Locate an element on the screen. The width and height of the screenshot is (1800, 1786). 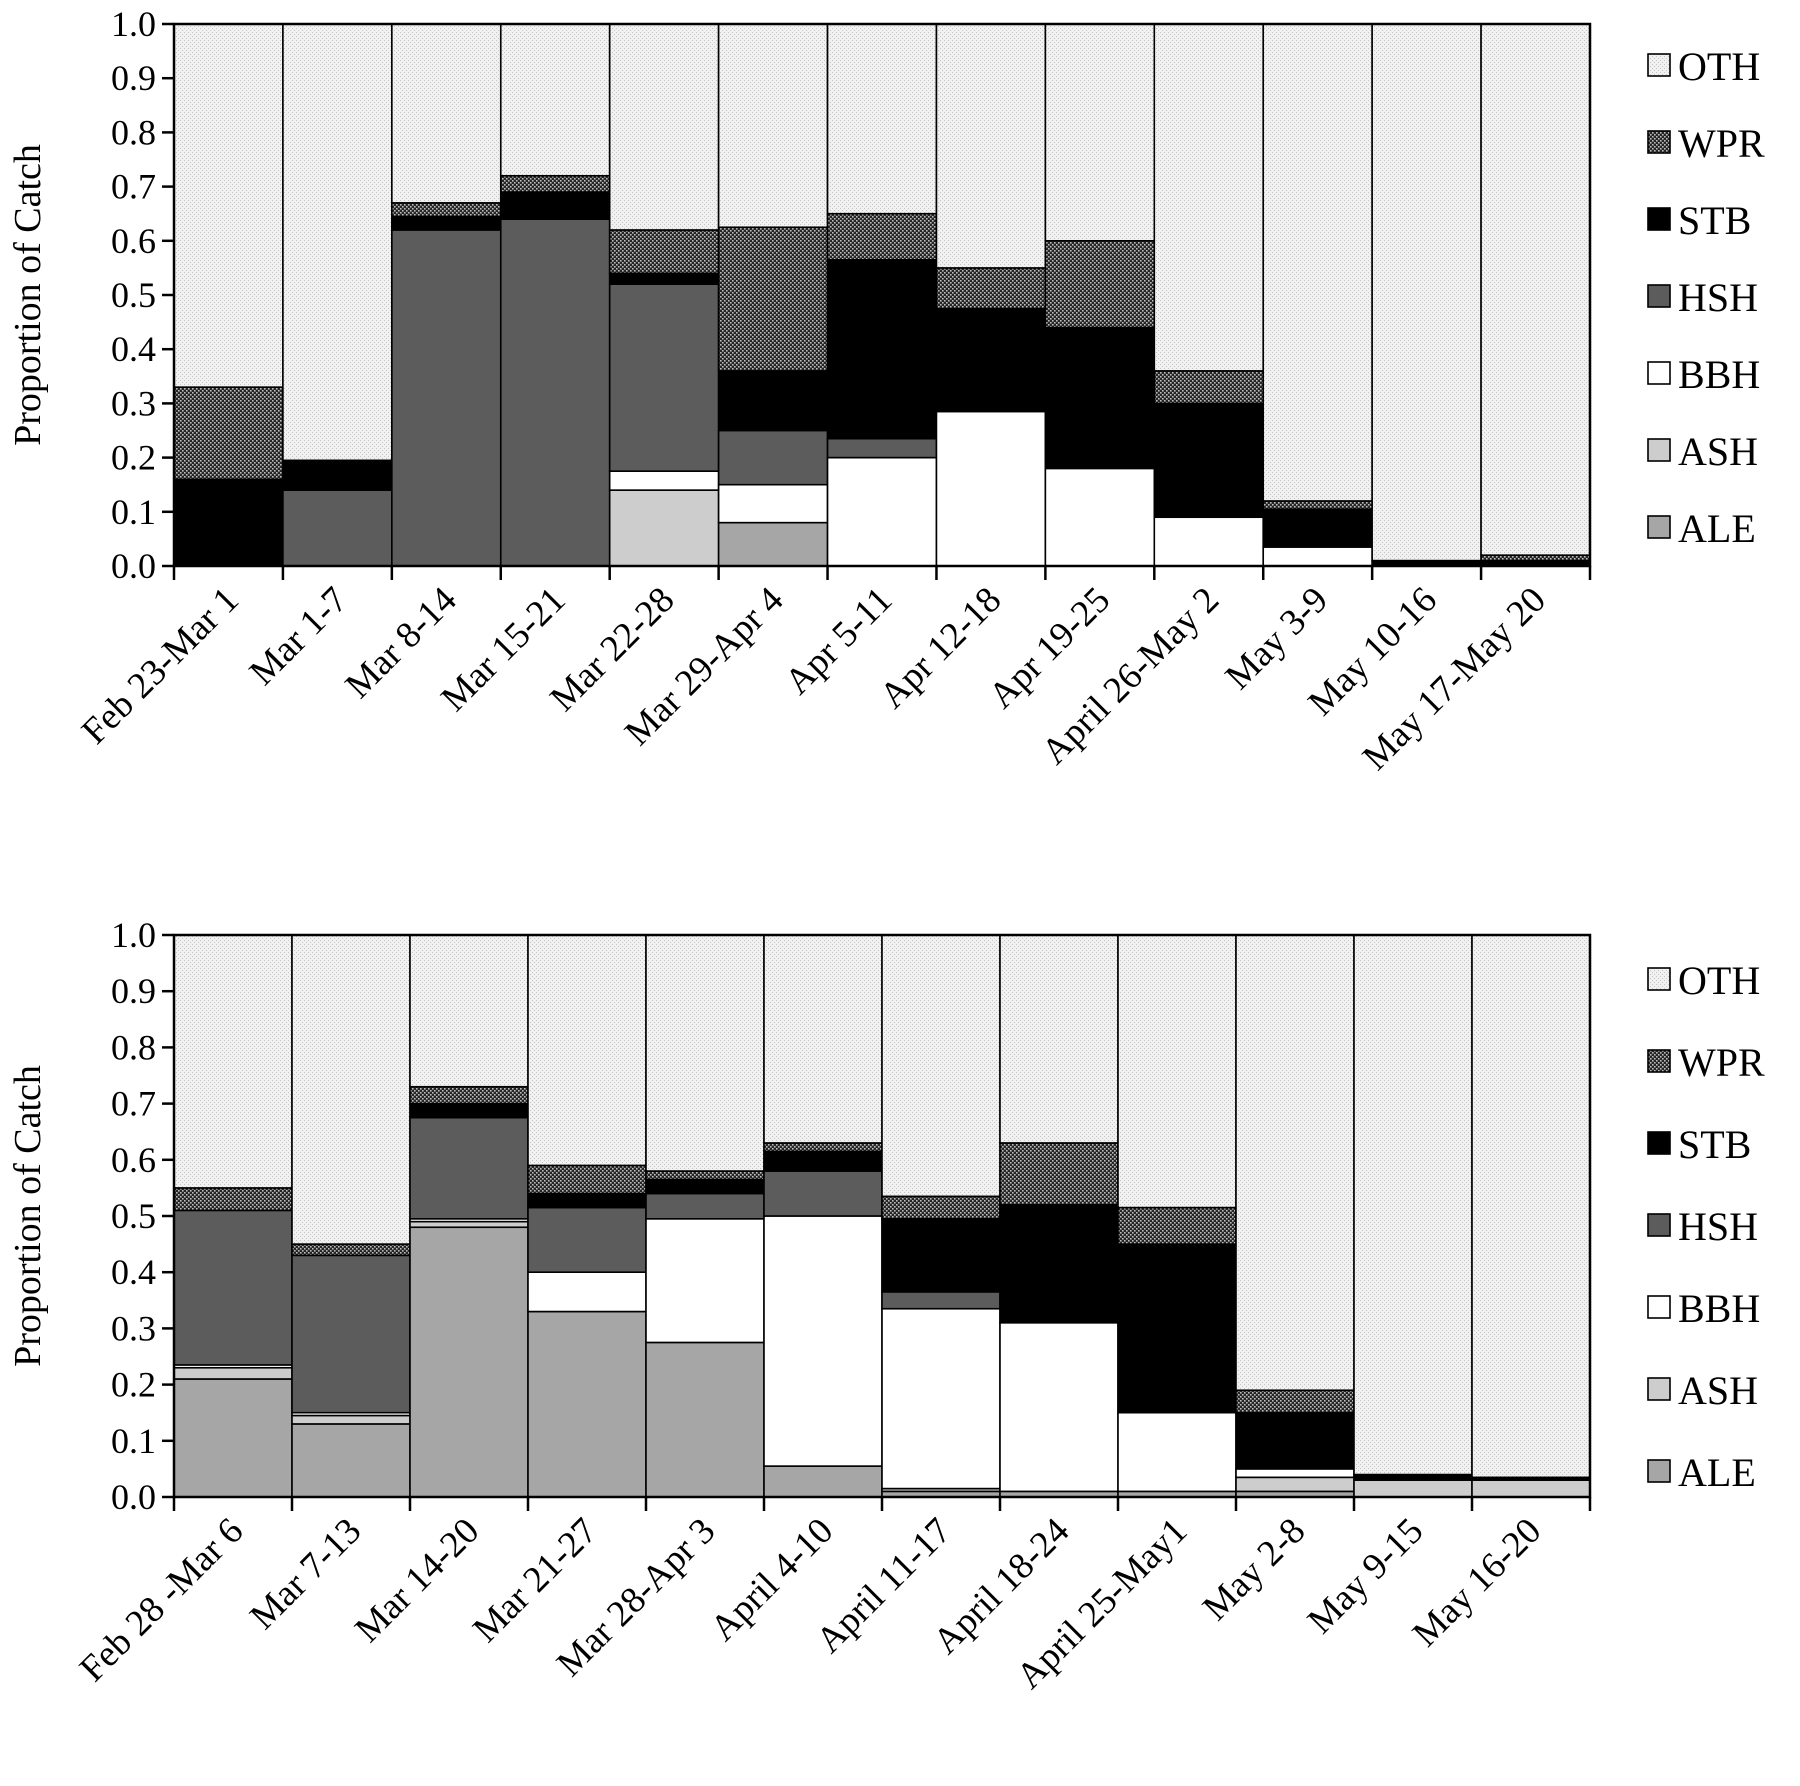
legend-label-hsh: HSH is located at coordinates (1718, 1226).